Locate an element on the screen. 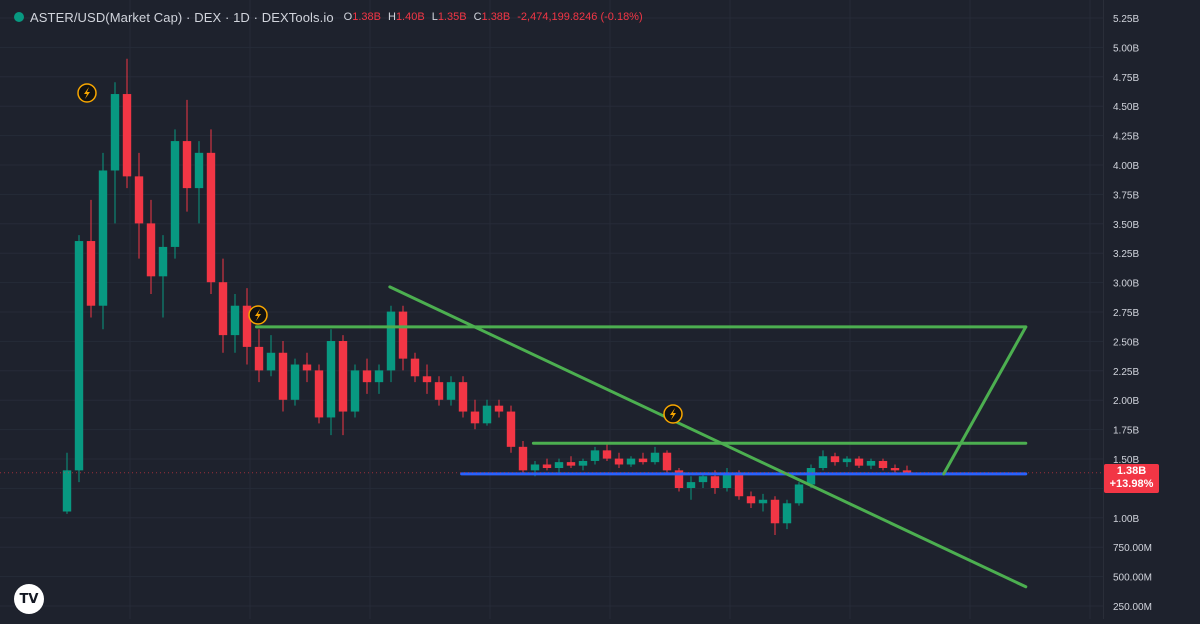  y-tick-label: 4.50B is located at coordinates (1126, 107).